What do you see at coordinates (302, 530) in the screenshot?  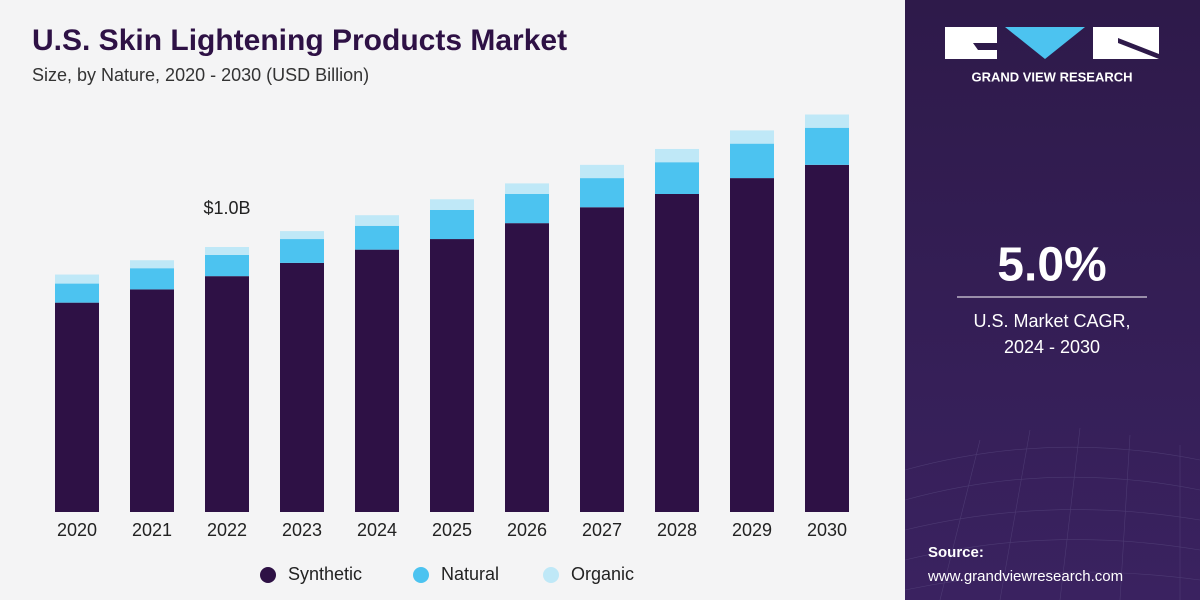 I see `x-tick-label: 2023` at bounding box center [302, 530].